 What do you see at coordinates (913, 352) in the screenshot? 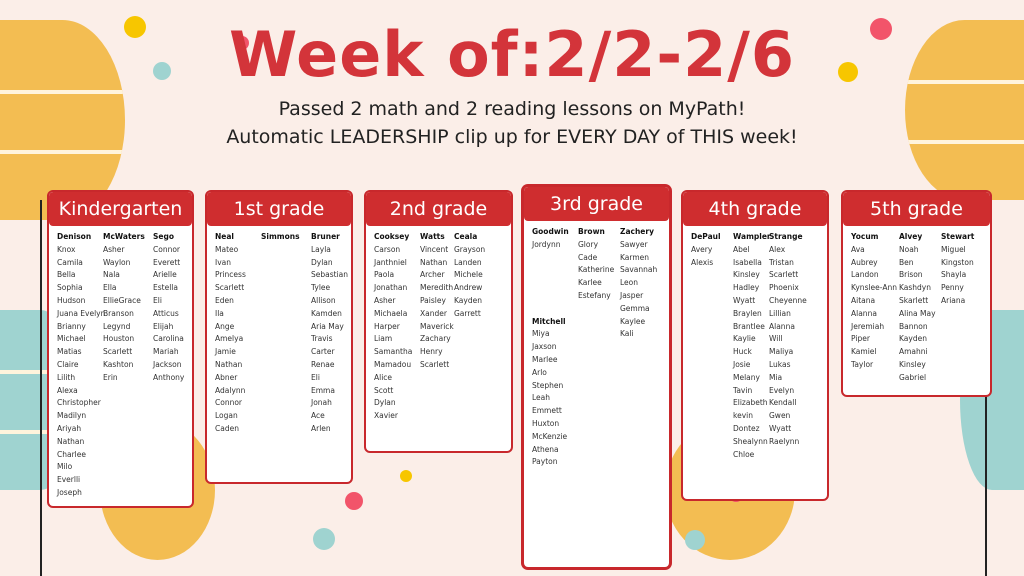
I see `student-name: Amahni` at bounding box center [913, 352].